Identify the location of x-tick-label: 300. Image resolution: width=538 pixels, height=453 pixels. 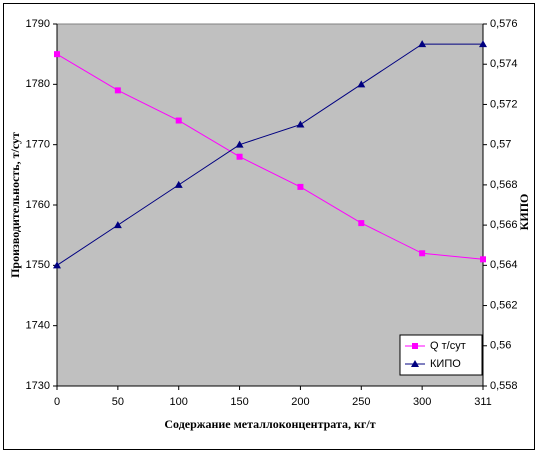
(422, 402).